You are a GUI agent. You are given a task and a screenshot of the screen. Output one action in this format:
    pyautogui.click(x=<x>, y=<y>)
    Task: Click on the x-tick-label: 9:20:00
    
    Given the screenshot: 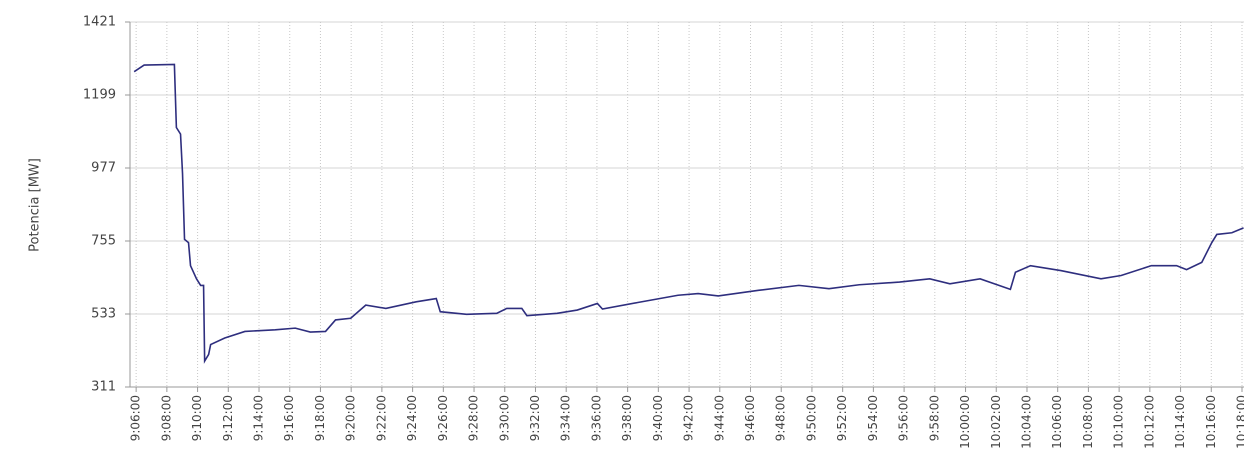 What is the action you would take?
    pyautogui.click(x=351, y=418)
    